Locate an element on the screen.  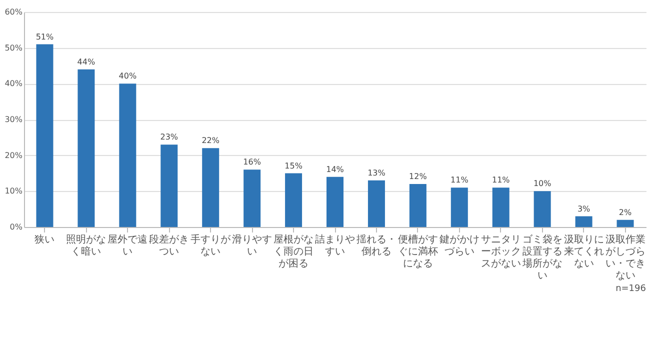
y-tick-label: 0% is located at coordinates (16, 227).